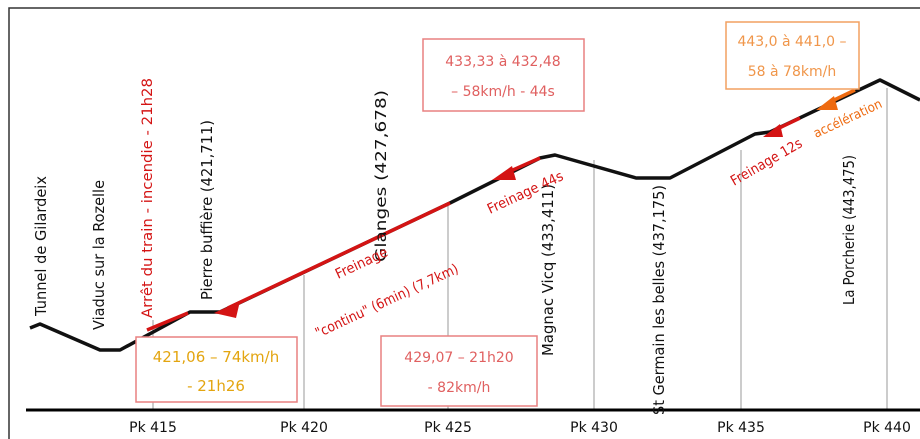  What do you see at coordinates (594, 428) in the screenshot?
I see `tick-pk430: Pk 430` at bounding box center [594, 428].